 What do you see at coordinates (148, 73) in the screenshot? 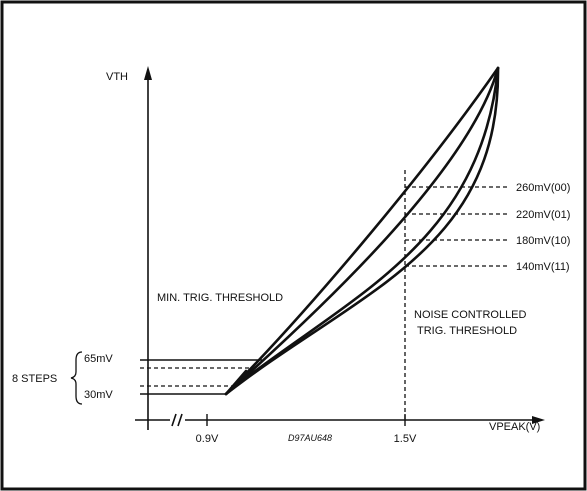
I see `y-axis-arrow` at bounding box center [148, 73].